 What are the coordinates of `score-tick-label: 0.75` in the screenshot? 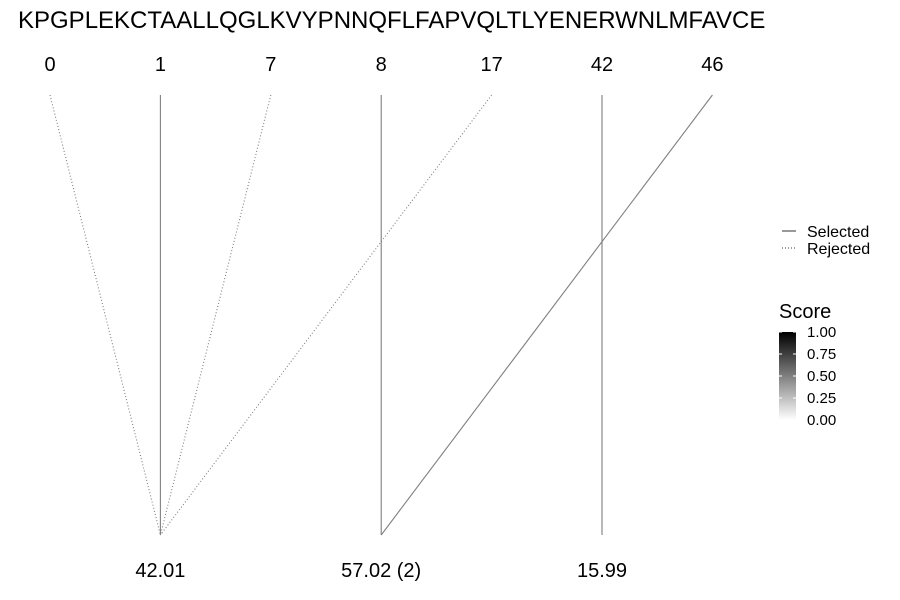 It's located at (821, 354).